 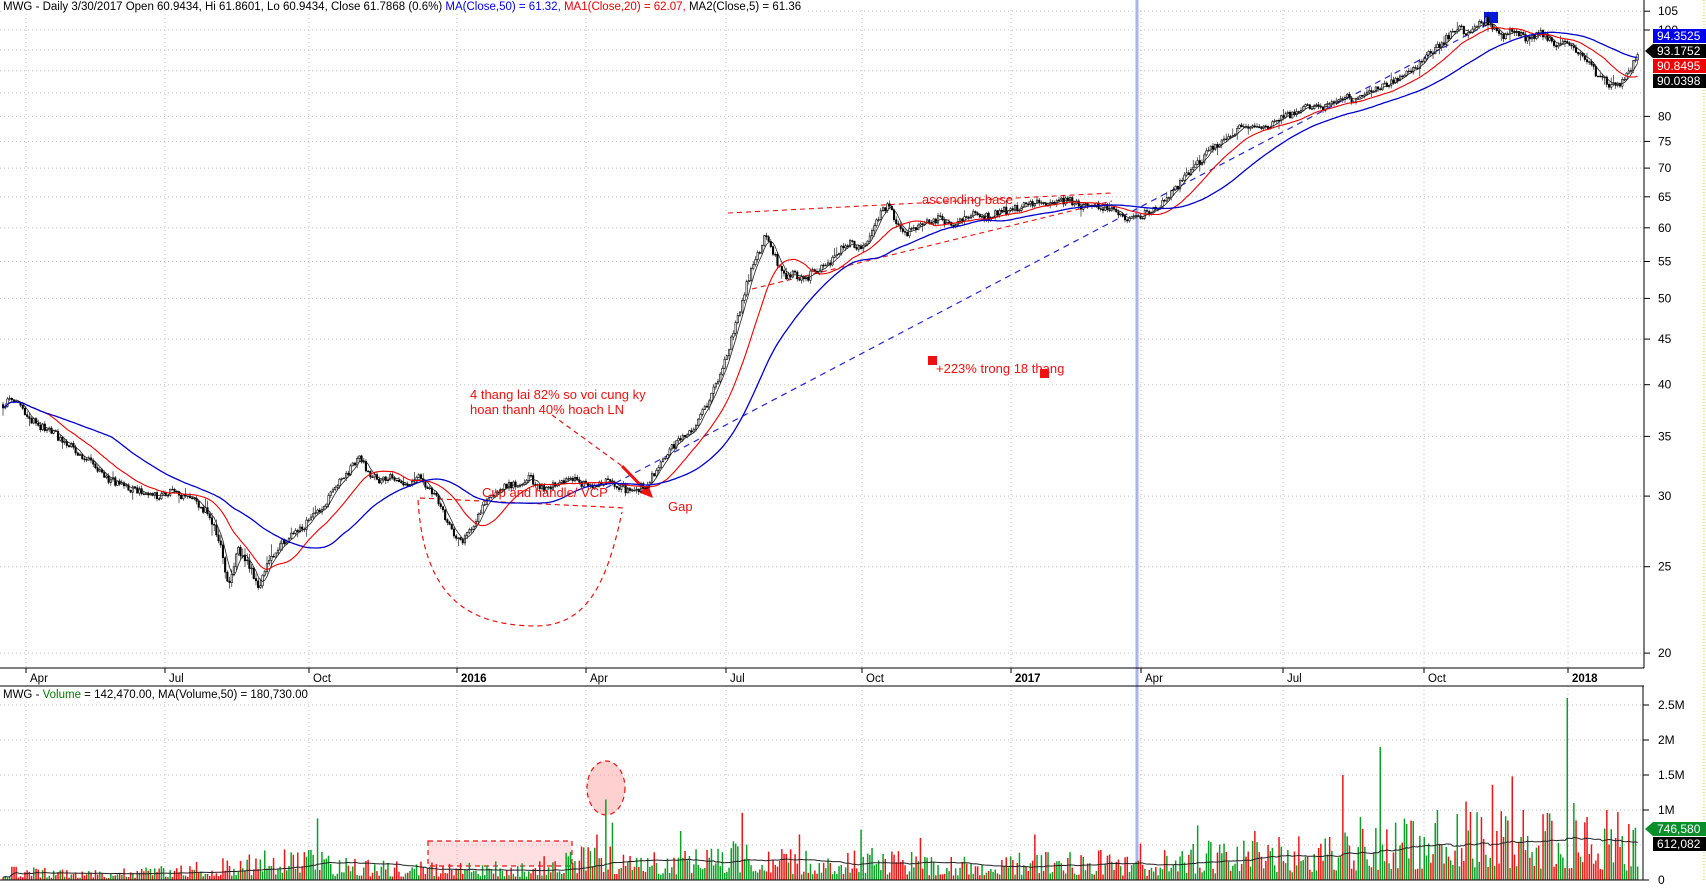 I want to click on price-axis-label: 55, so click(x=1665, y=262).